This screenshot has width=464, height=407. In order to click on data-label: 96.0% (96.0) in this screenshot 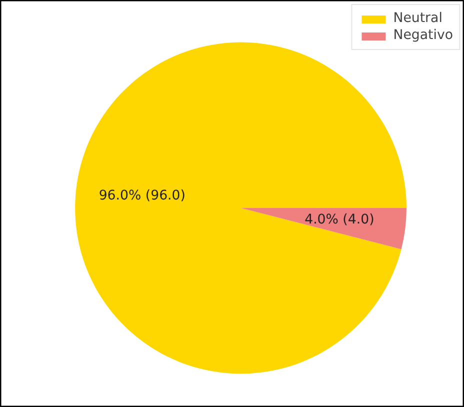, I will do `click(142, 196)`.